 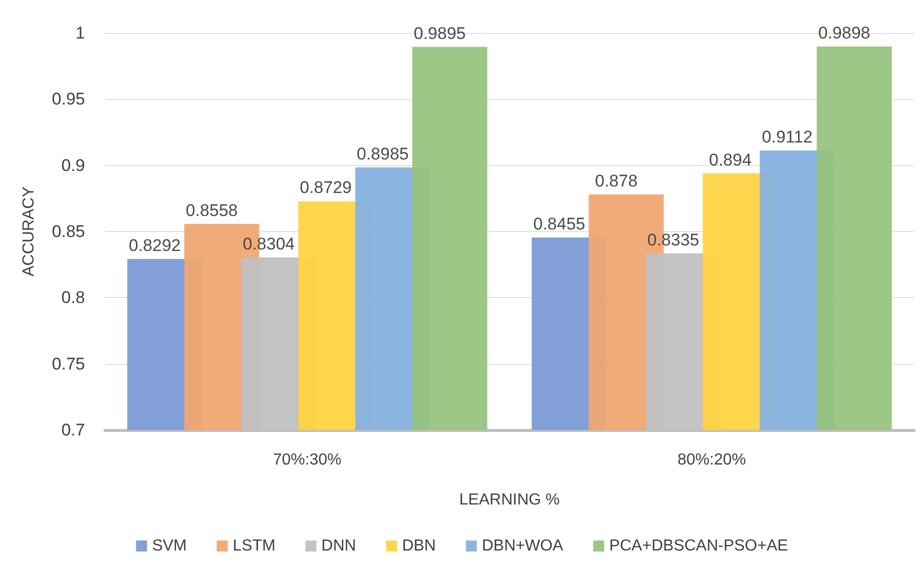 I want to click on x-axis-title: LEARNING %, so click(x=509, y=500).